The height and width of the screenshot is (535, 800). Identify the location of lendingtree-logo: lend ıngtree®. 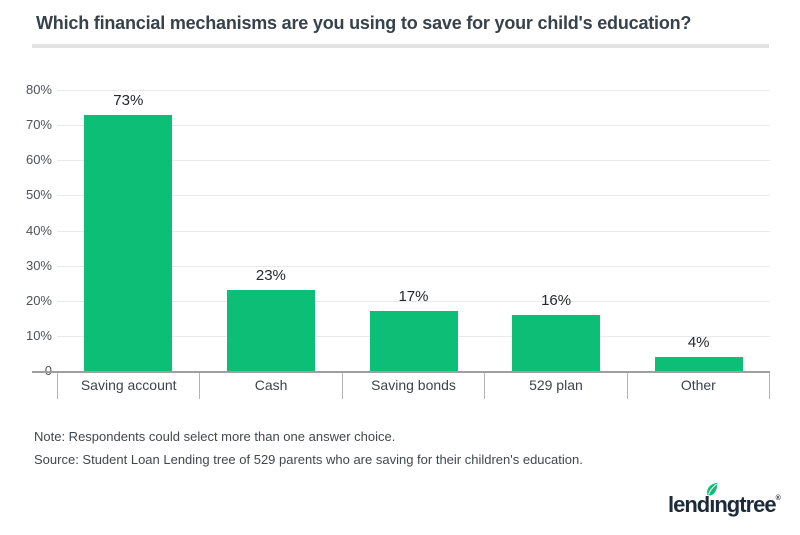
(724, 500).